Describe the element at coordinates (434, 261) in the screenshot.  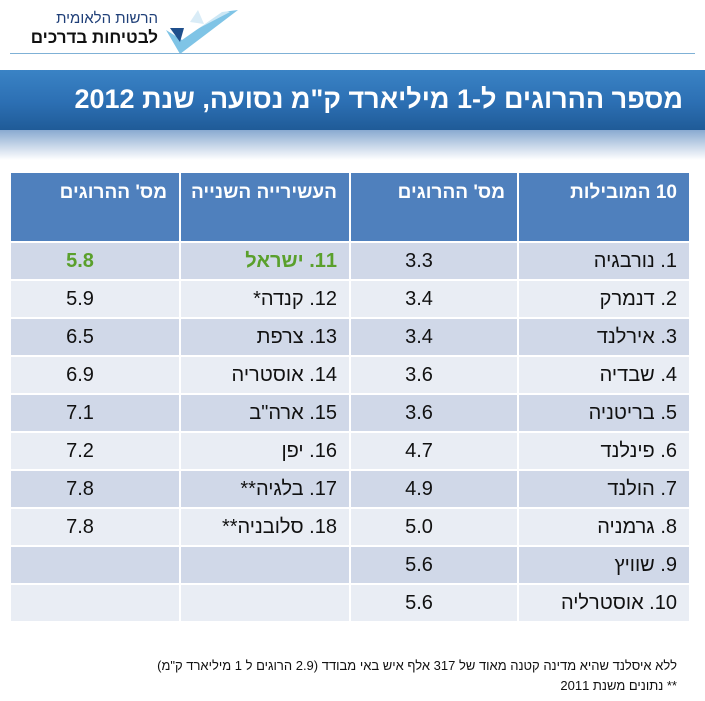
I see `fatalities-cell: 3.3` at that location.